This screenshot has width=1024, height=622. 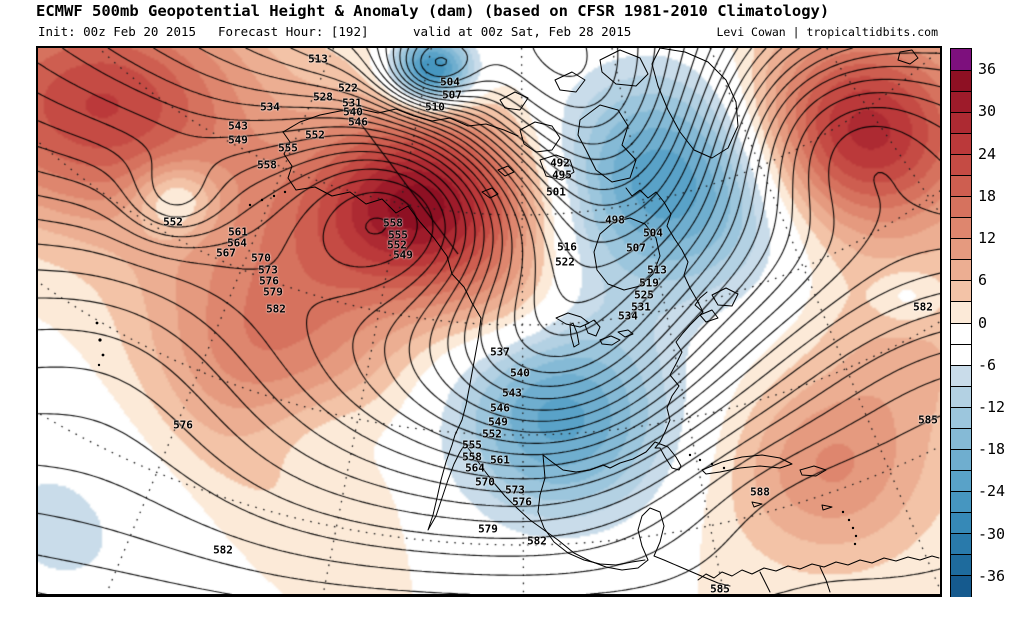 What do you see at coordinates (765, 582) in the screenshot?
I see `venezuela-dip` at bounding box center [765, 582].